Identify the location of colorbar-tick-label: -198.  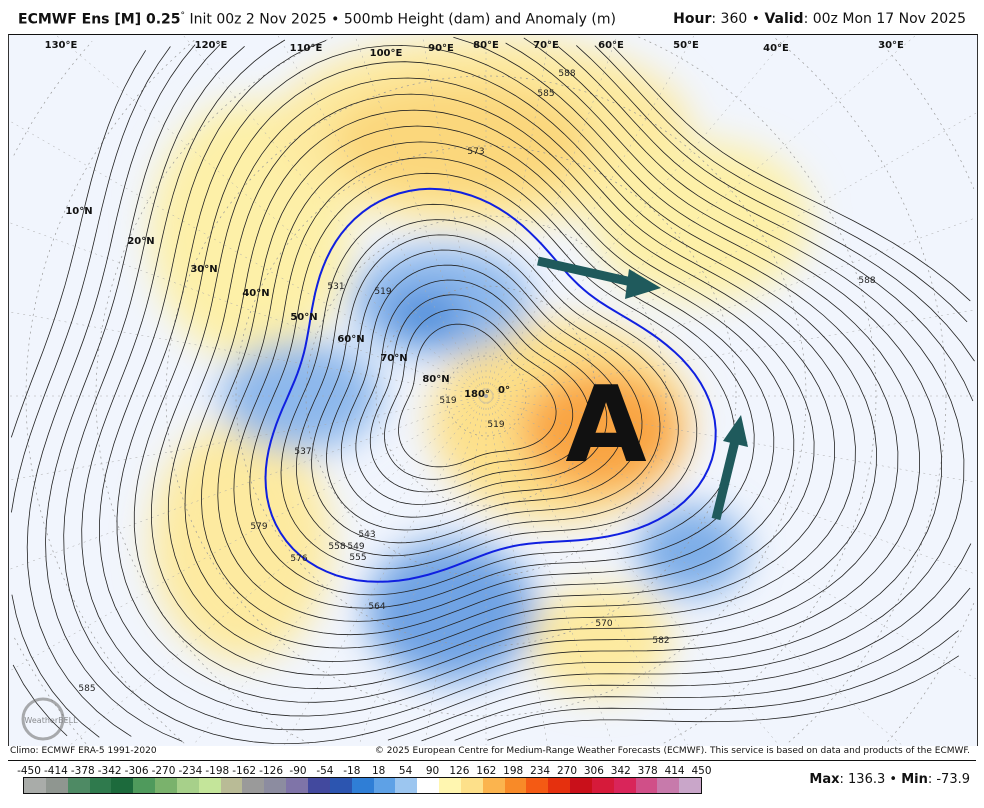
(217, 771).